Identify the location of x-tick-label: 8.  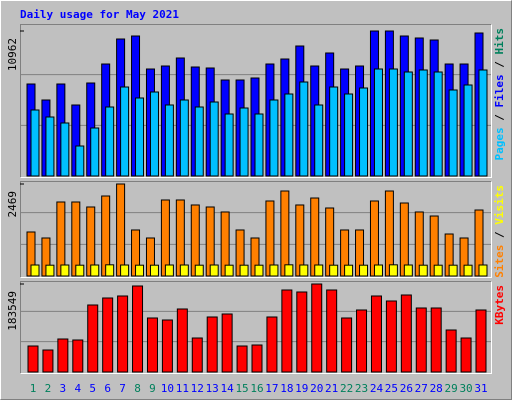
(137, 388).